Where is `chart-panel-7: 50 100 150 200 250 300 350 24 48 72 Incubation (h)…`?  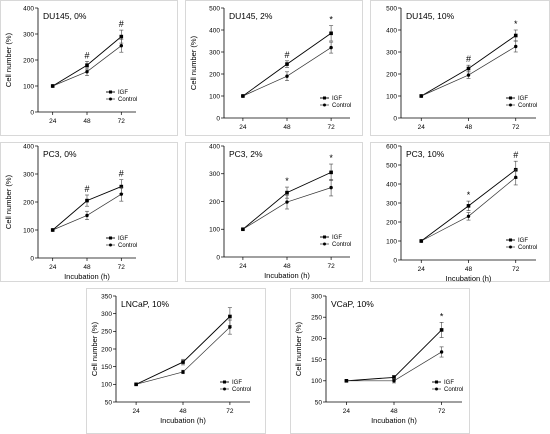
chart-panel-7: 50 100 150 200 250 300 350 24 48 72 Incubation (h)… is located at coordinates (176, 361).